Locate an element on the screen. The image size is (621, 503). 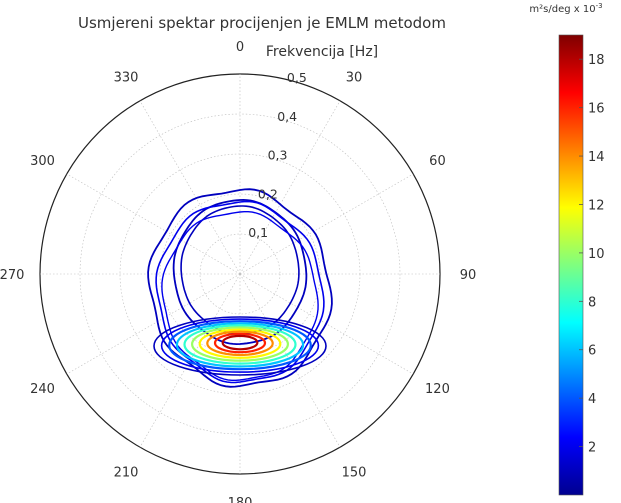
angle-tick-label: 270 is located at coordinates (12, 275).